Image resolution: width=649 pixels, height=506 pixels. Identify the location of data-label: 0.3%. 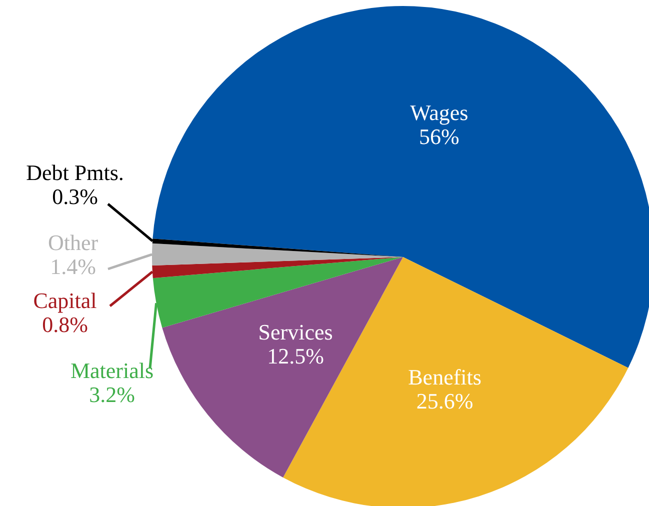
(75, 196).